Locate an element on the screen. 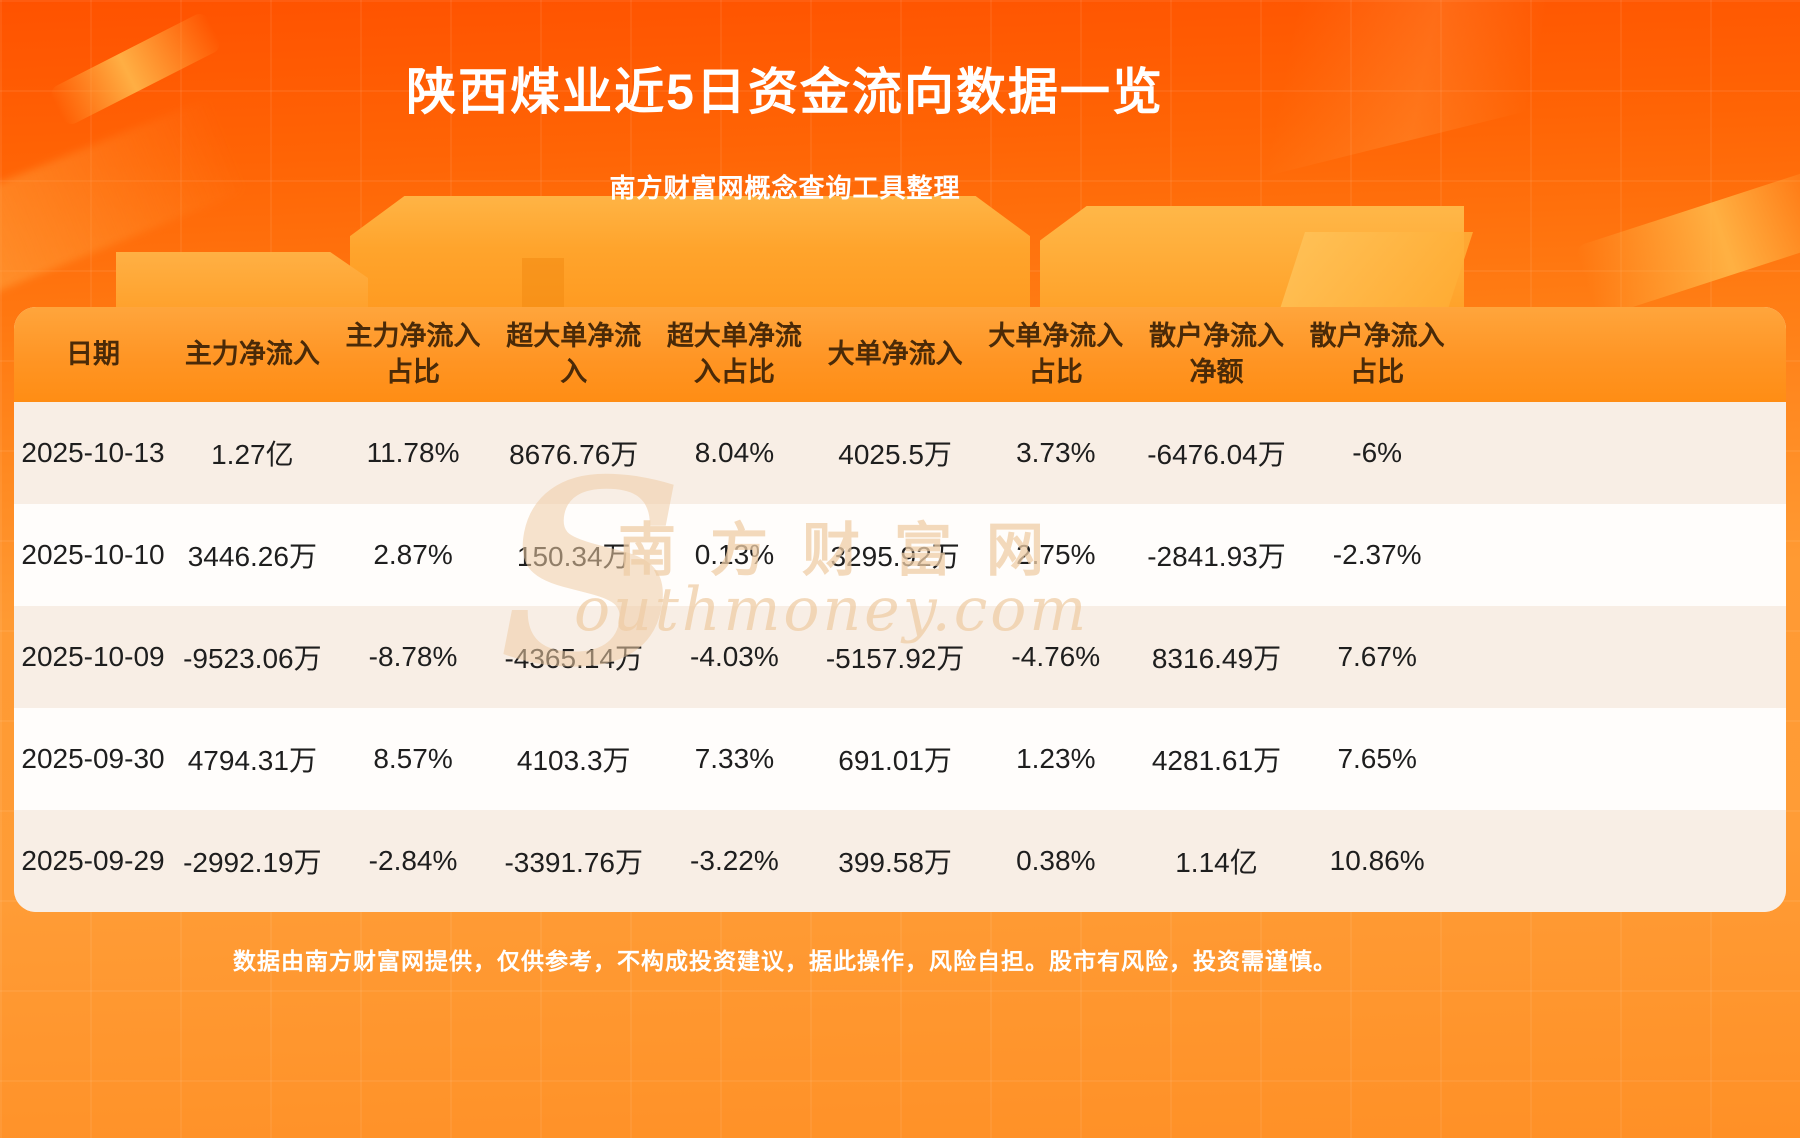 This screenshot has width=1800, height=1138. value-cell: -9523.06万 is located at coordinates (252, 658).